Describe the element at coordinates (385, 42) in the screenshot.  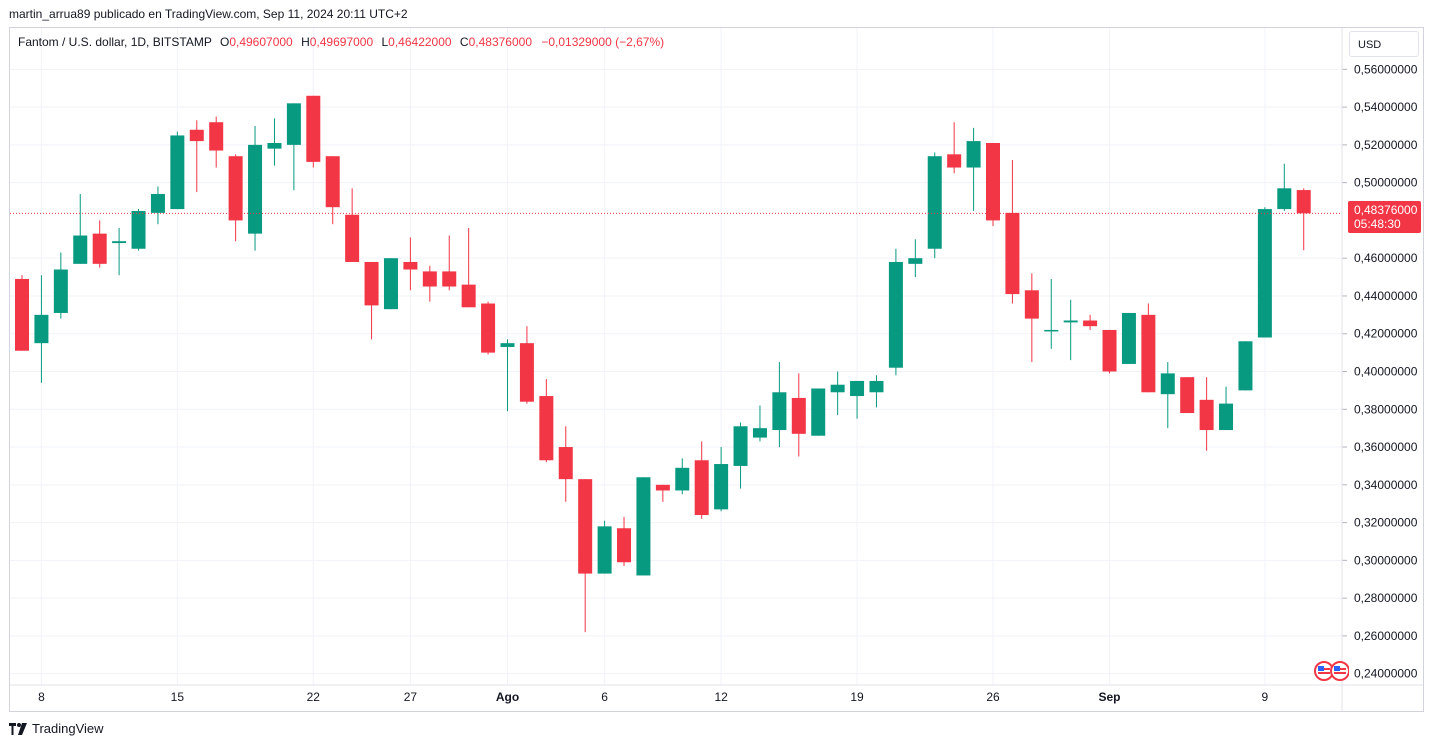
I see `low-label: L` at that location.